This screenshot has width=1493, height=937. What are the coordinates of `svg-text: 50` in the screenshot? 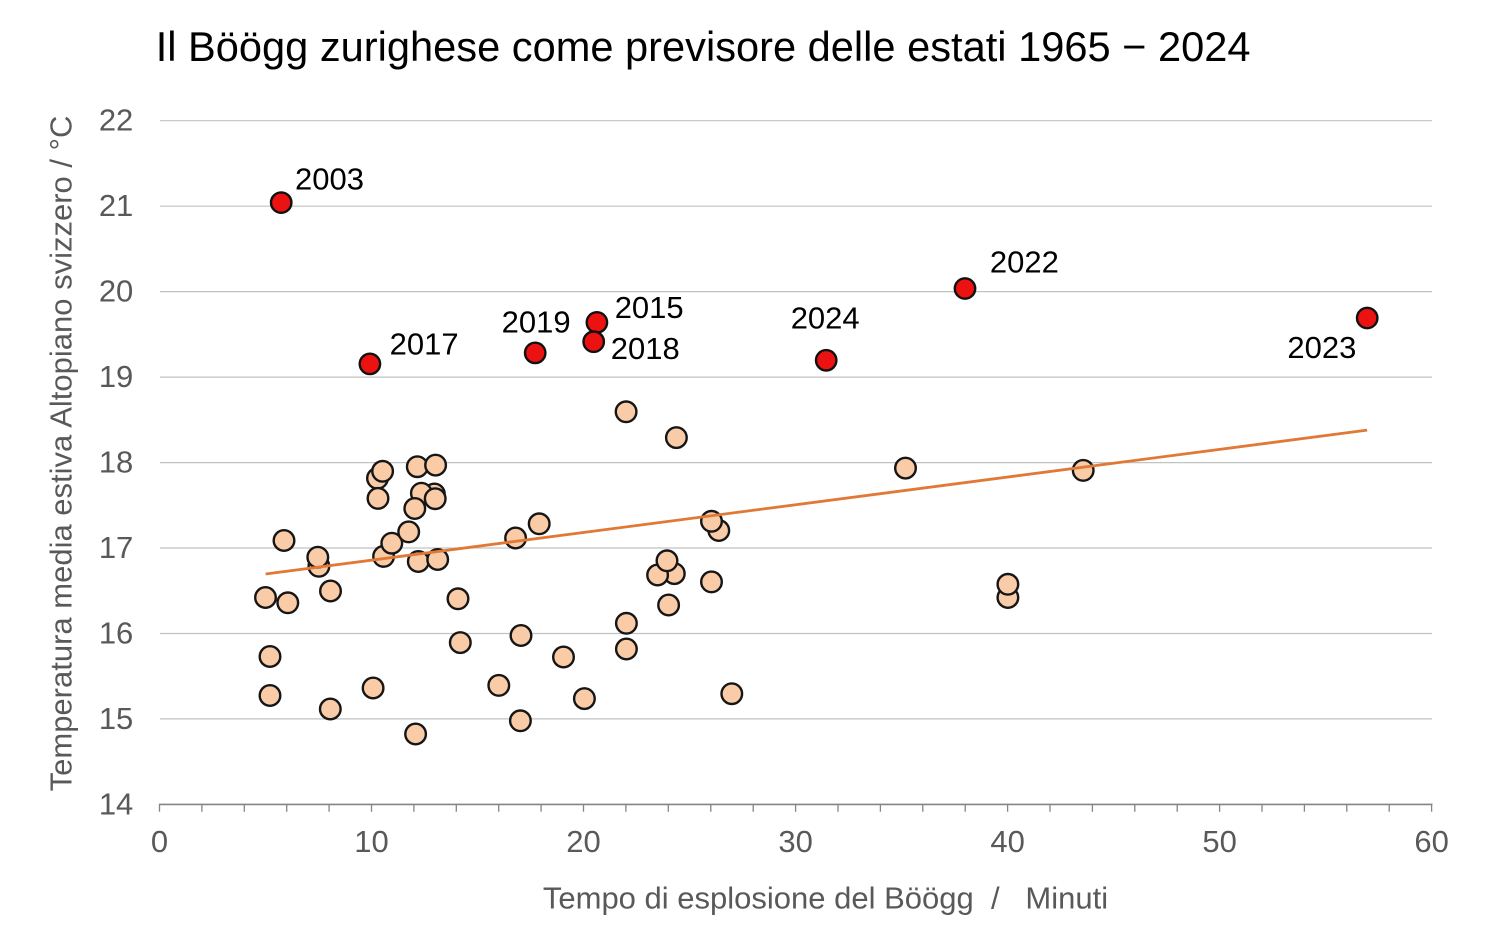 It's located at (1219, 841).